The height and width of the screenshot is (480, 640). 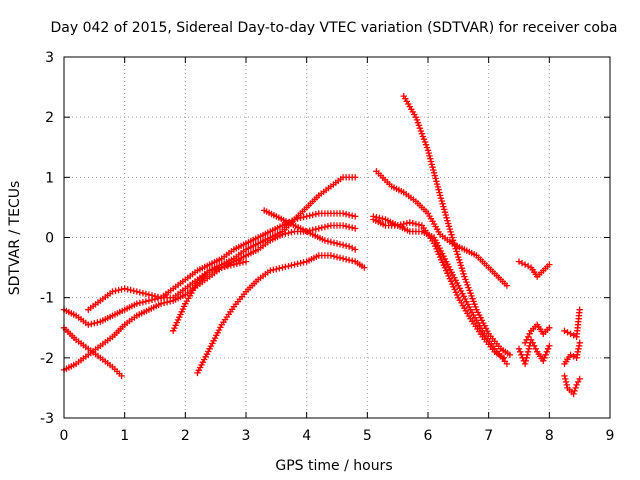 What do you see at coordinates (185, 436) in the screenshot?
I see `x-tick-label: 2` at bounding box center [185, 436].